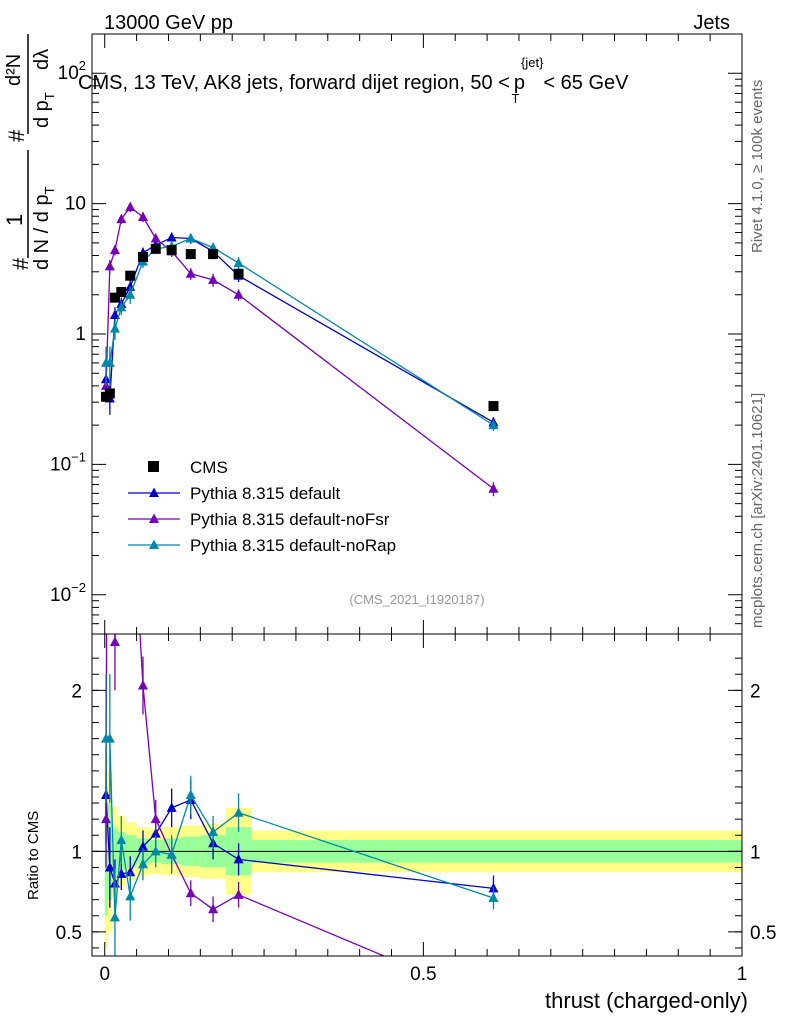 This screenshot has height=1024, width=786. Describe the element at coordinates (265, 493) in the screenshot. I see `legend-label: Pythia 8.315 default` at that location.